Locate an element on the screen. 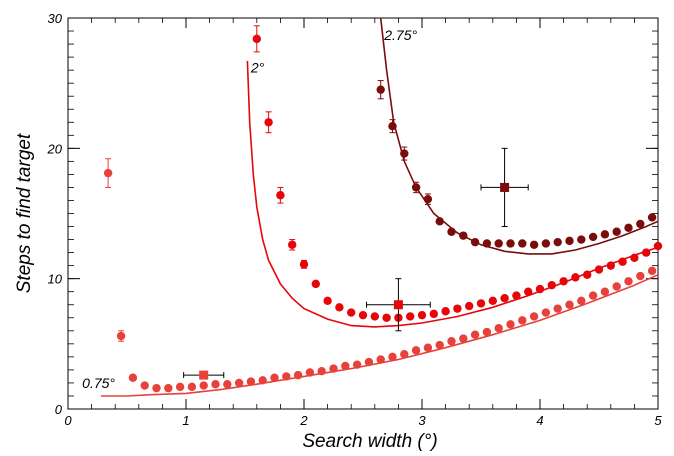  curve-label: 2.75° is located at coordinates (400, 35).